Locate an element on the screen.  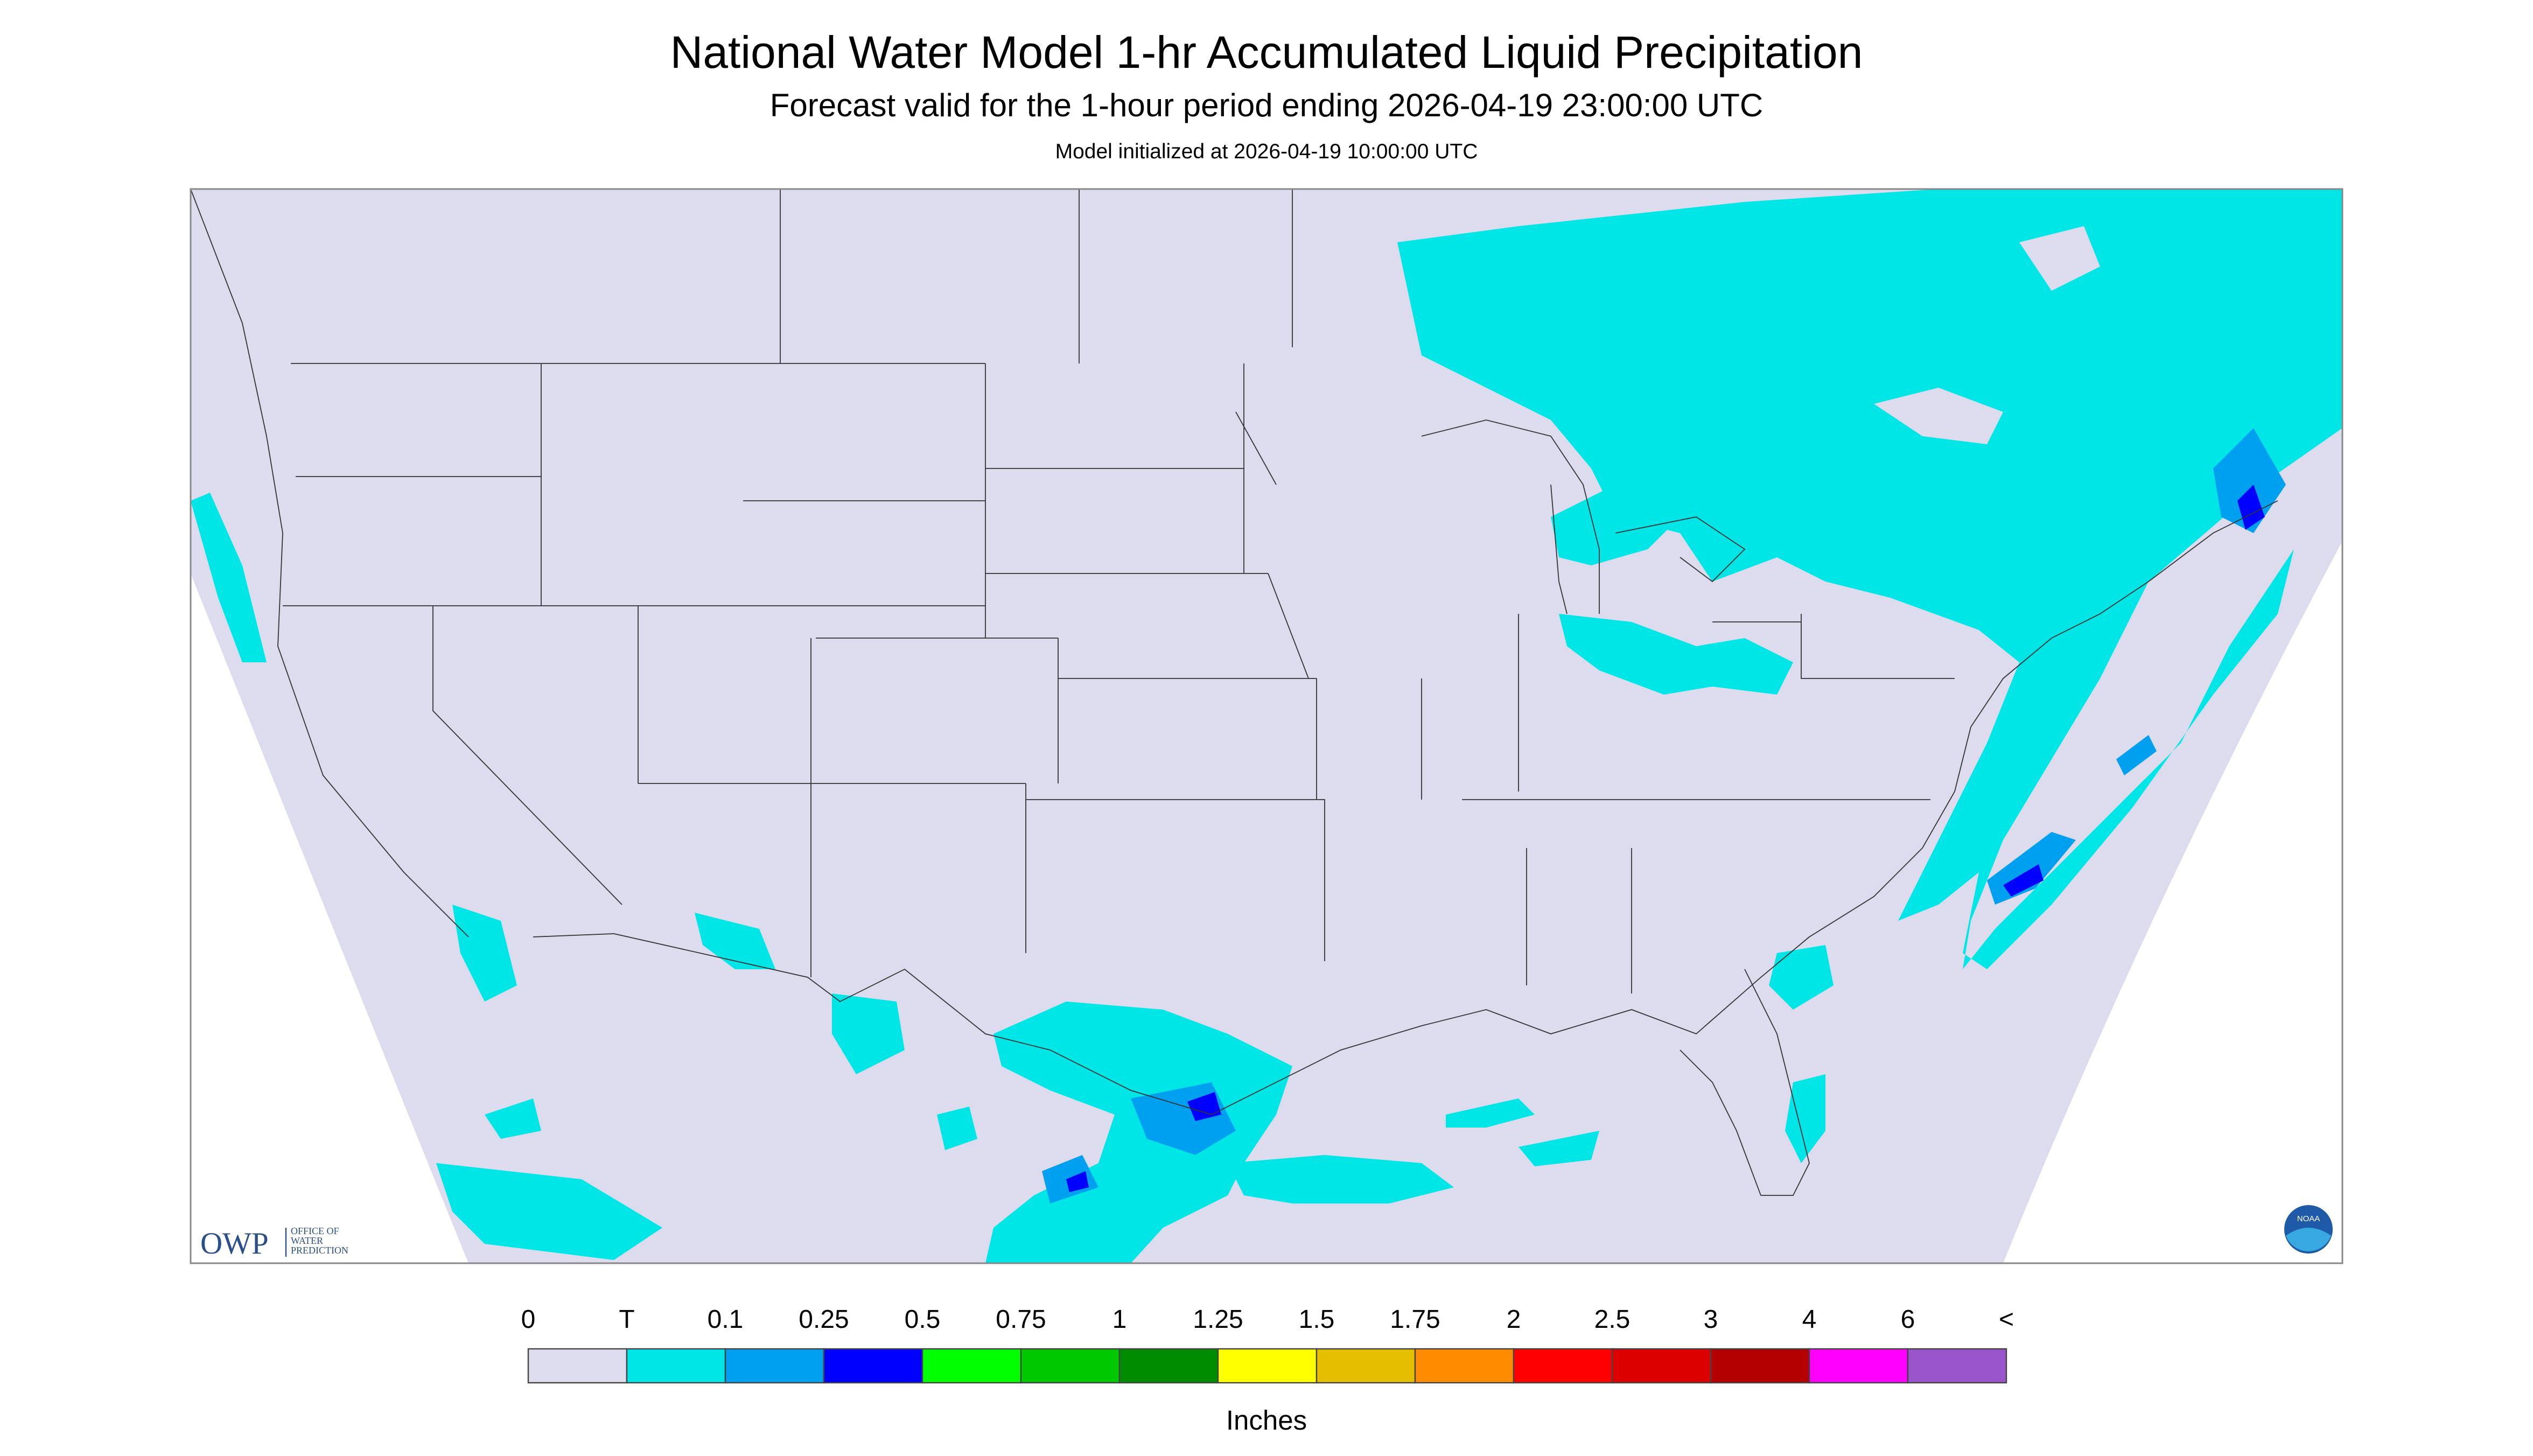
legend-label: 2.5 is located at coordinates (1612, 1319).